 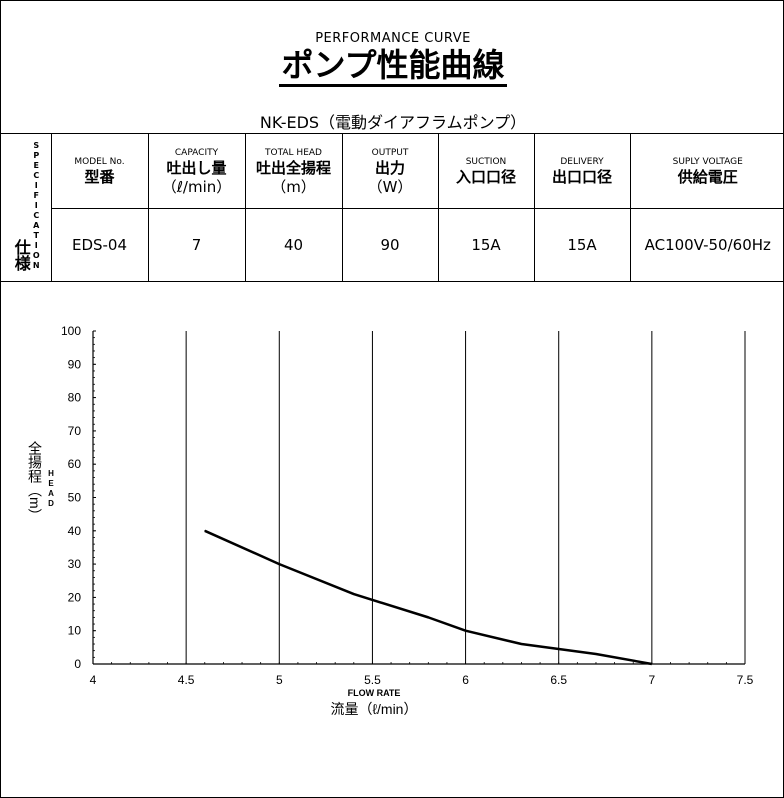 I want to click on col-header-voltage: SUPLY VOLTAGE 供給電圧, so click(x=706, y=171).